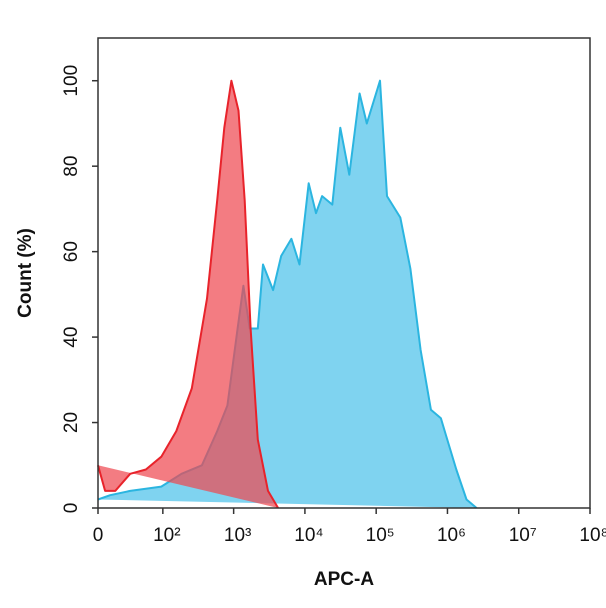  Describe the element at coordinates (71, 337) in the screenshot. I see `y-tick-label: 40` at that location.